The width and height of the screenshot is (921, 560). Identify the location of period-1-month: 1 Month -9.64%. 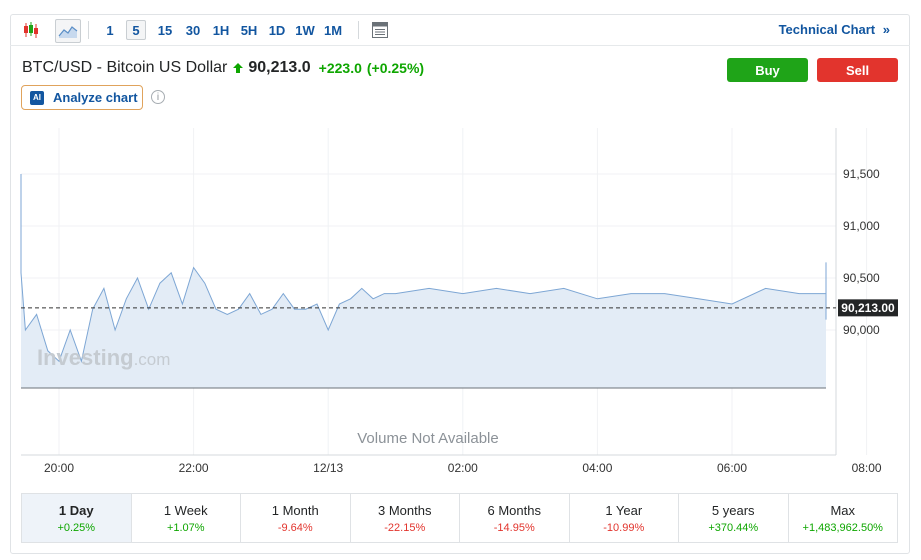
(296, 518).